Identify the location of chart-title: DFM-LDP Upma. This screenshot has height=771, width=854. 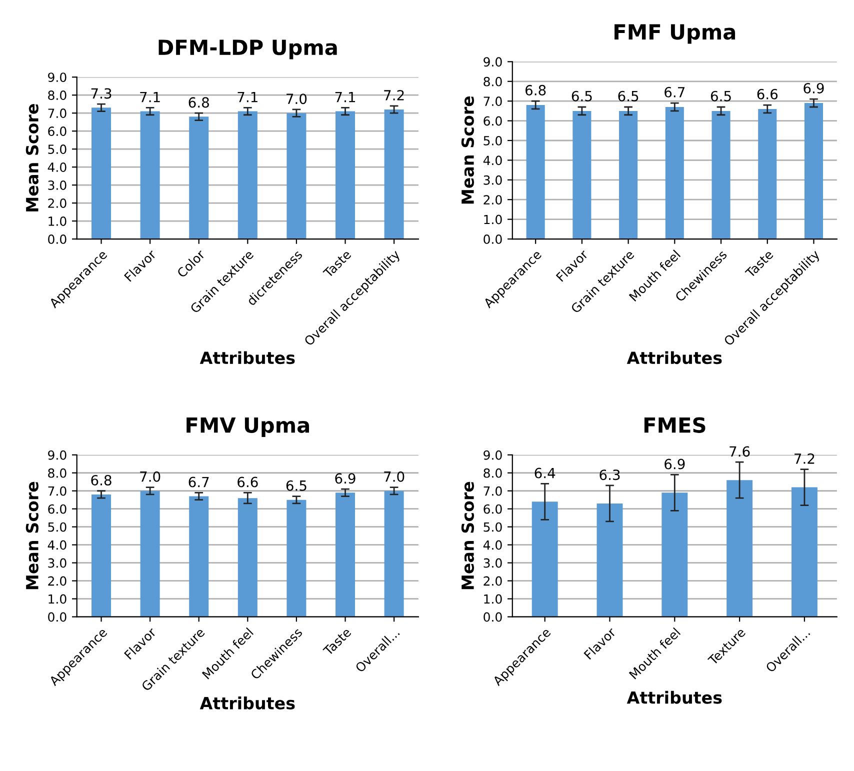
(247, 50).